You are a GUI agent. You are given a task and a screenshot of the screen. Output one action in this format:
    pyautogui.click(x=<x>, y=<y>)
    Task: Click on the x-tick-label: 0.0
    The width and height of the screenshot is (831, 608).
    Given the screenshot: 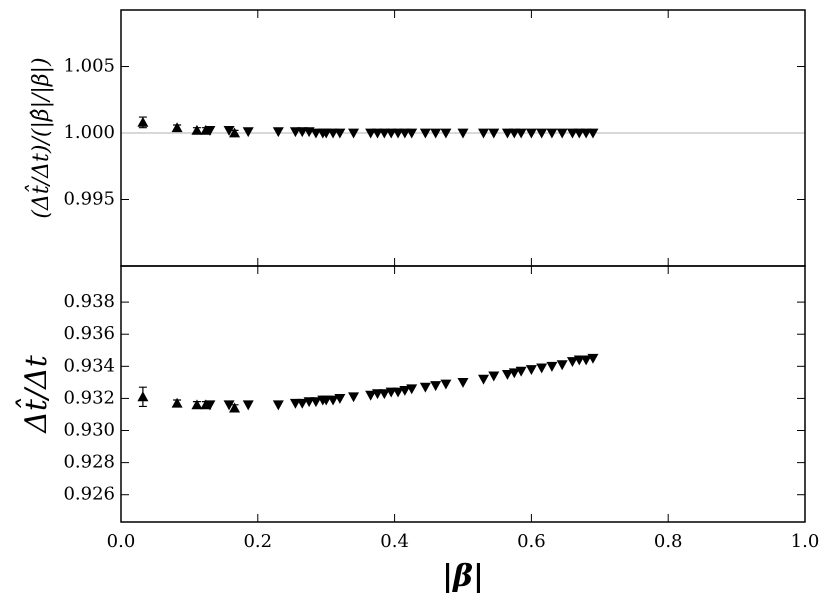 What is the action you would take?
    pyautogui.click(x=121, y=541)
    